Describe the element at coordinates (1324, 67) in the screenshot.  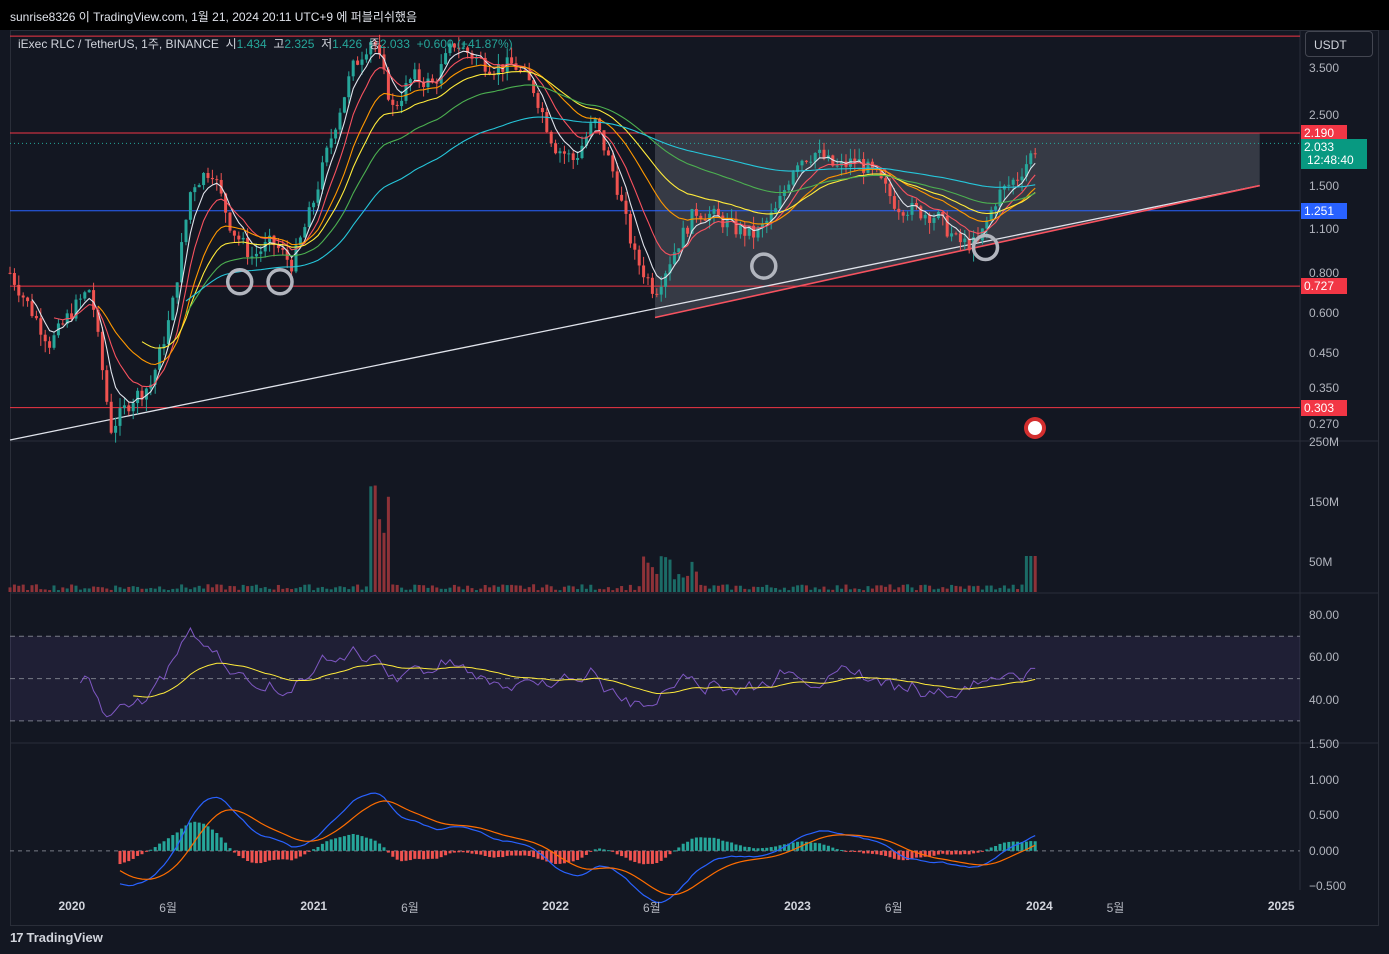
I see `price-axis-tick: 3.500` at that location.